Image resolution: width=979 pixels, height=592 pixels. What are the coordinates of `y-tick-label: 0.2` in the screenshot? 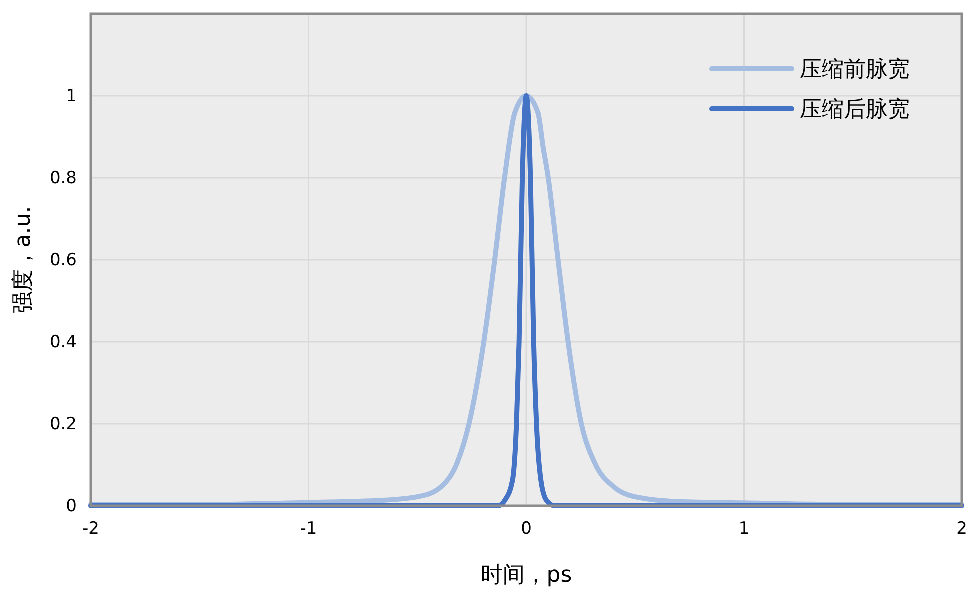 It's located at (63, 424).